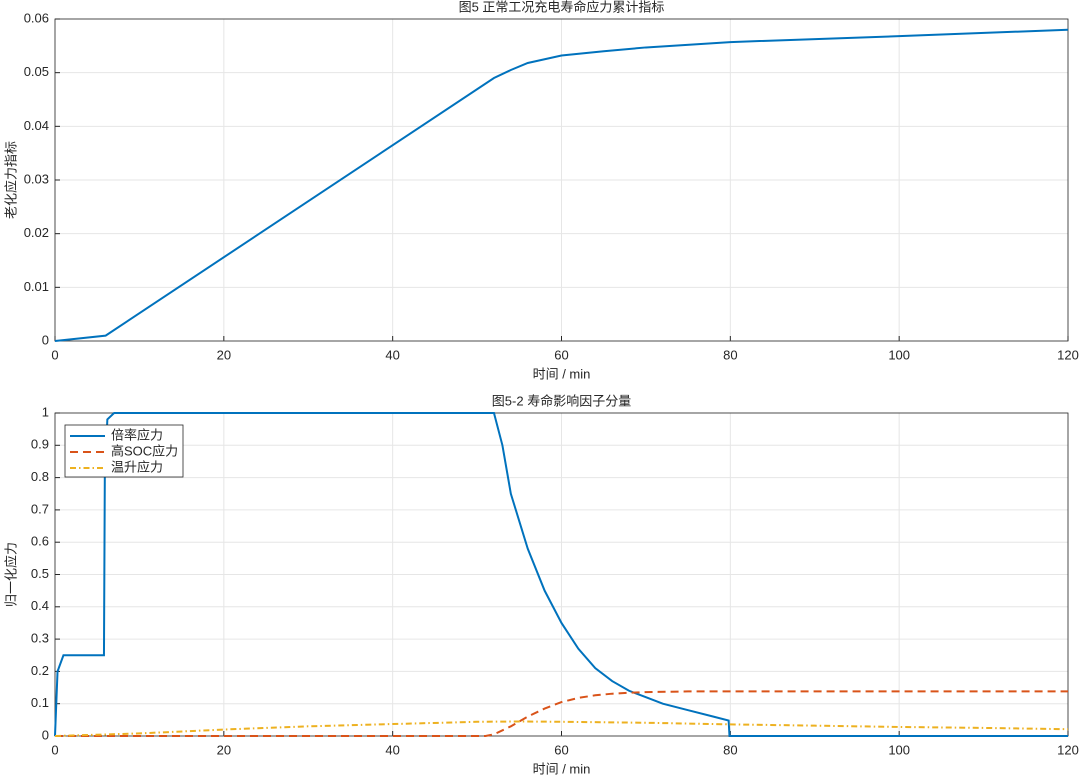  I want to click on y-tick-label: 0.03, so click(36, 178).